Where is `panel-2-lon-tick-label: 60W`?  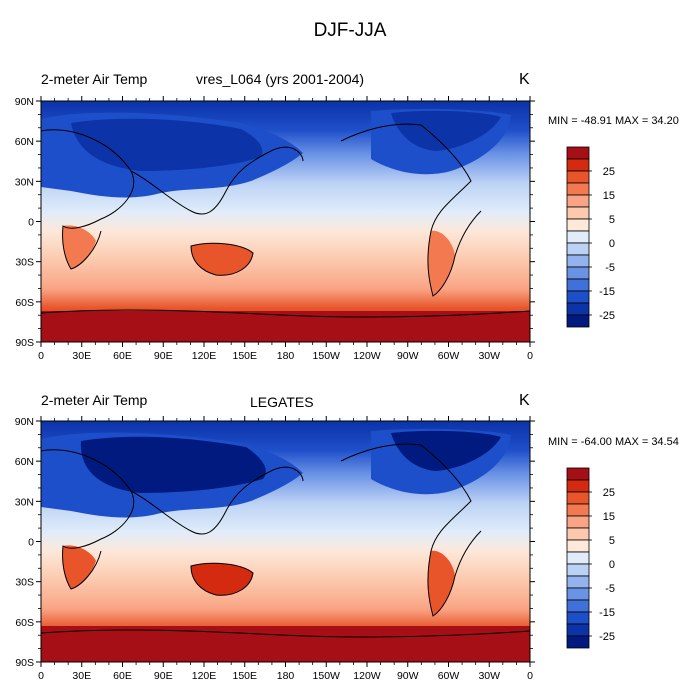
panel-2-lon-tick-label: 60W is located at coordinates (449, 676).